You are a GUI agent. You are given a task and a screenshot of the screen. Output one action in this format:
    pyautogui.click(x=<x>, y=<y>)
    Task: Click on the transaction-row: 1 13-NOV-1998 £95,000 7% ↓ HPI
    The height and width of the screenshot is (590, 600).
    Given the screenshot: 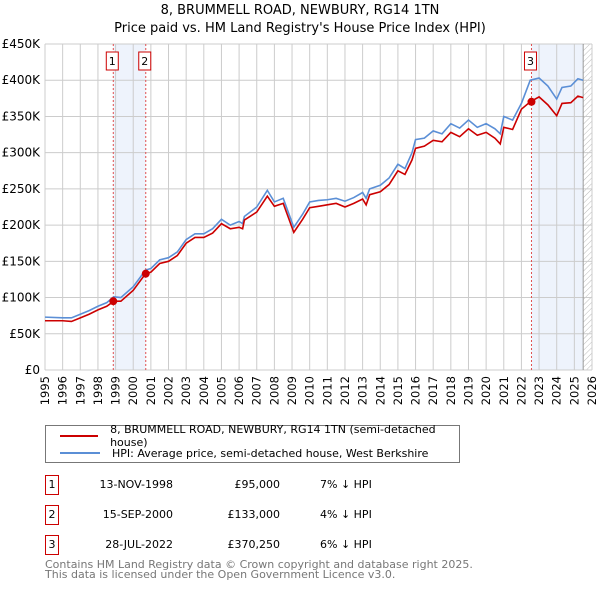 What is the action you would take?
    pyautogui.click(x=255, y=485)
    